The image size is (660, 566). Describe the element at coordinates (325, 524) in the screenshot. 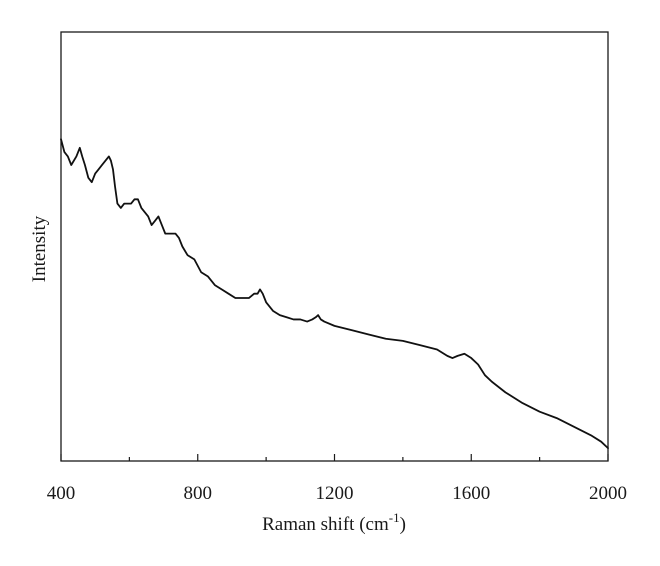

I see `x-axis-title-text: Raman shift (cm` at that location.